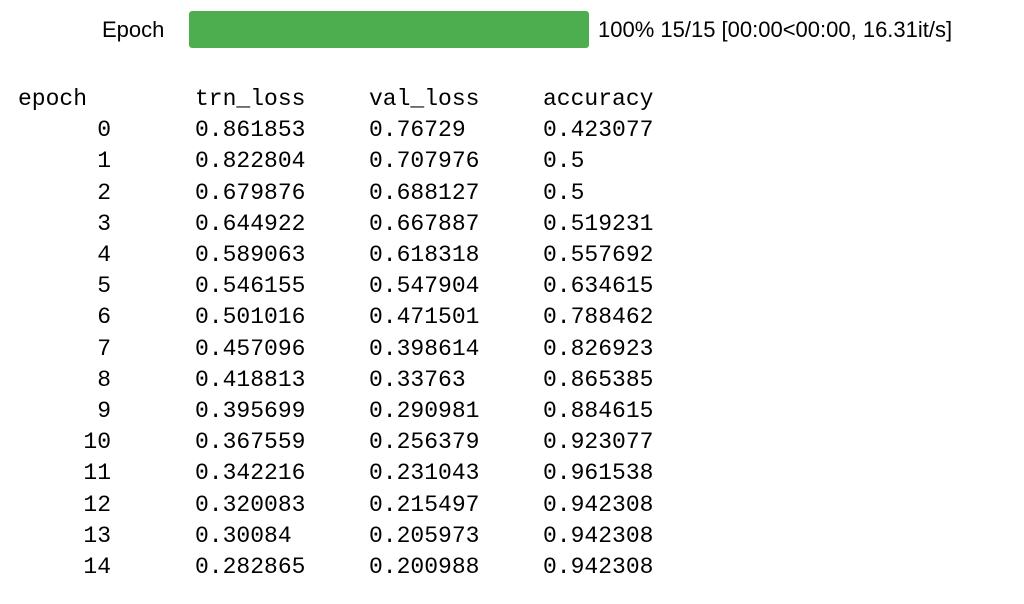 The image size is (1024, 604). Describe the element at coordinates (250, 223) in the screenshot. I see `cell-trn-loss: 0.644922` at that location.